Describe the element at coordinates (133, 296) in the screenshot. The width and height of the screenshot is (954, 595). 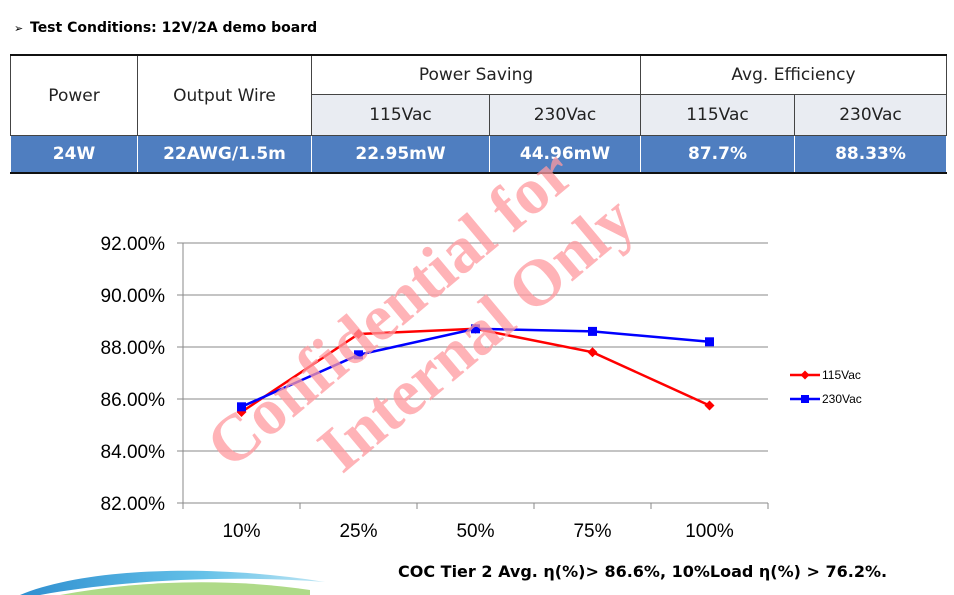
I see `y-tick-label: 90.00%` at that location.